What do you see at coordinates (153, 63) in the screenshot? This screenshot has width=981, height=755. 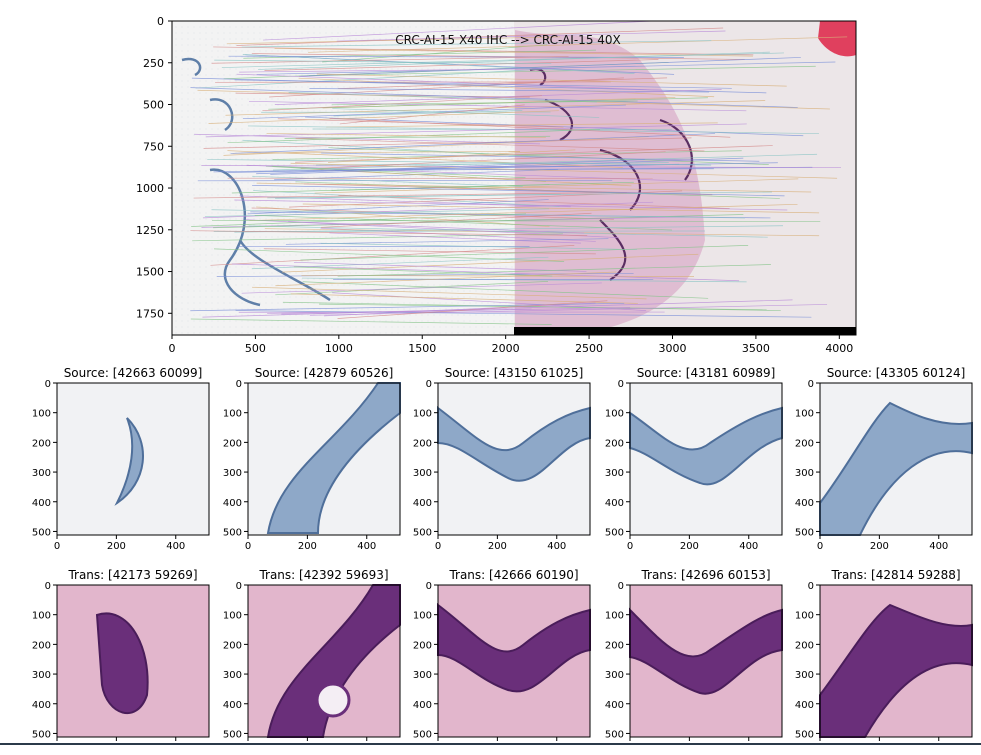 I see `y-tick-label: 250` at bounding box center [153, 63].